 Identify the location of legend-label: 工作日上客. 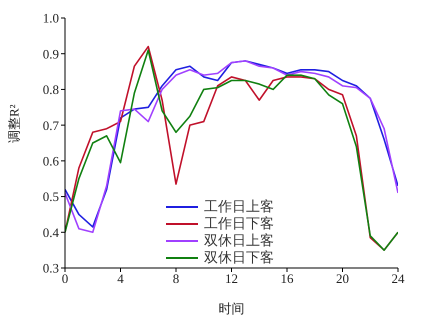
(239, 207).